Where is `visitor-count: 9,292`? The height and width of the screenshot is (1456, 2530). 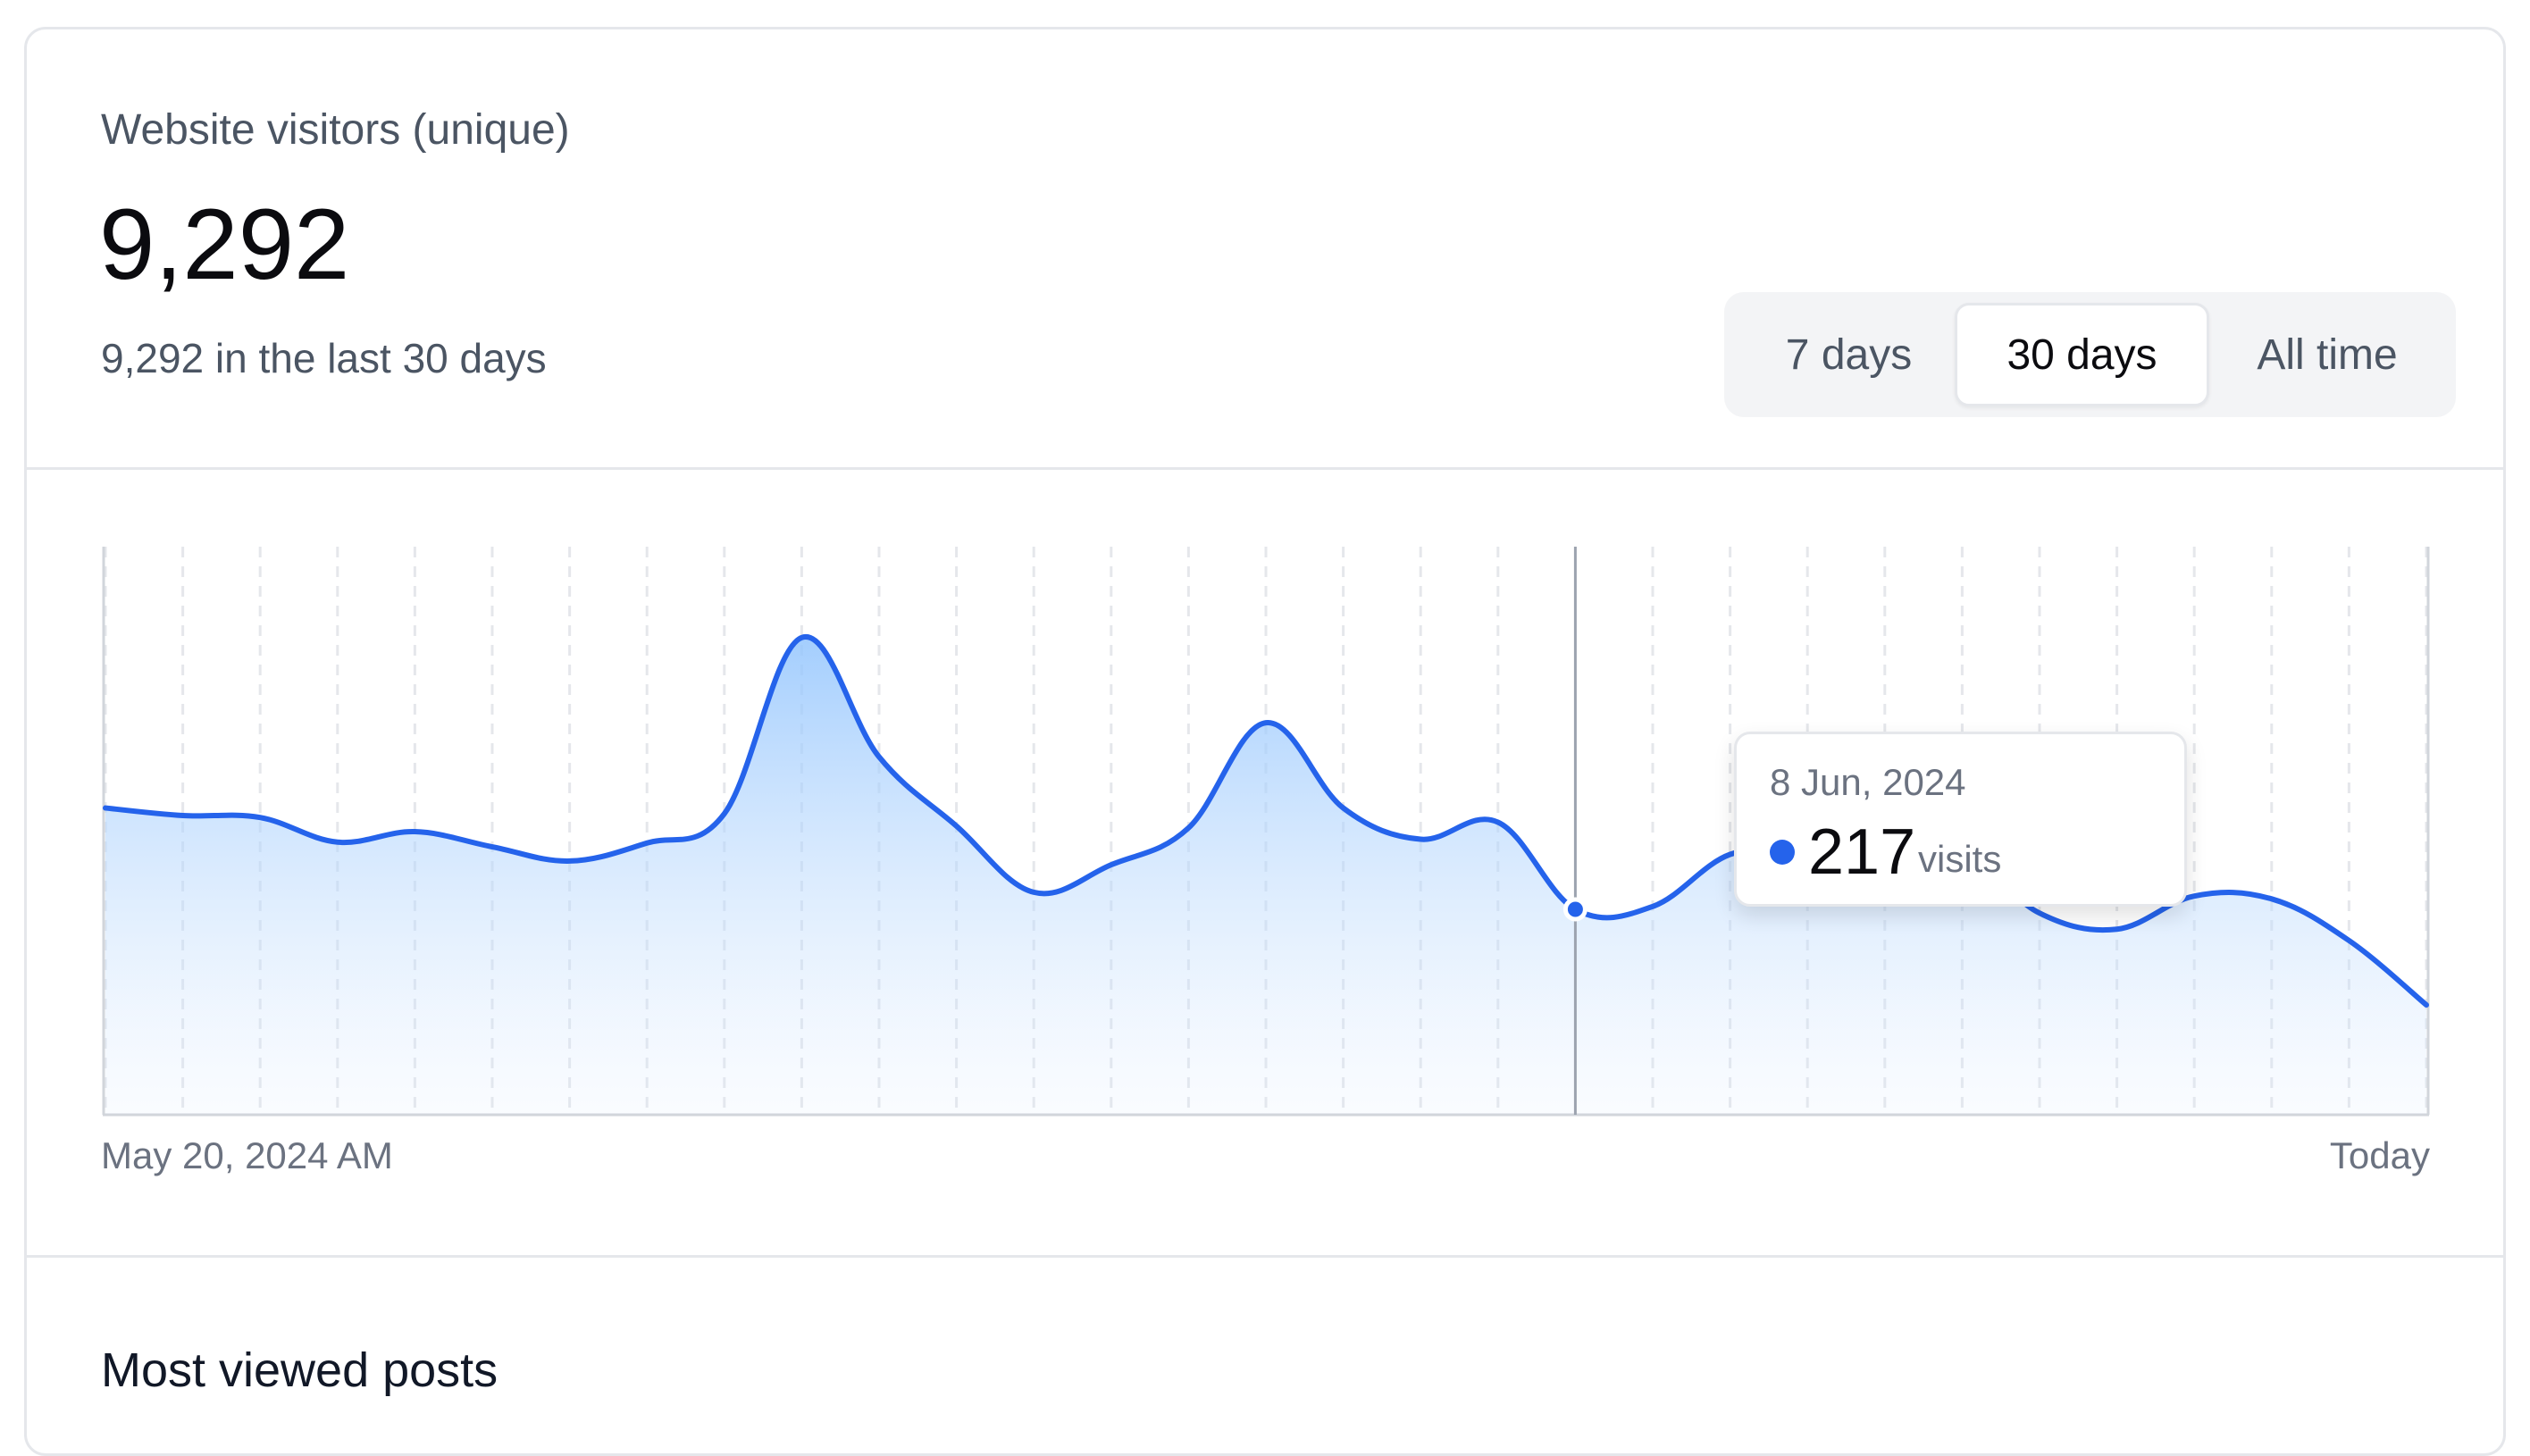 visitor-count: 9,292 is located at coordinates (224, 244).